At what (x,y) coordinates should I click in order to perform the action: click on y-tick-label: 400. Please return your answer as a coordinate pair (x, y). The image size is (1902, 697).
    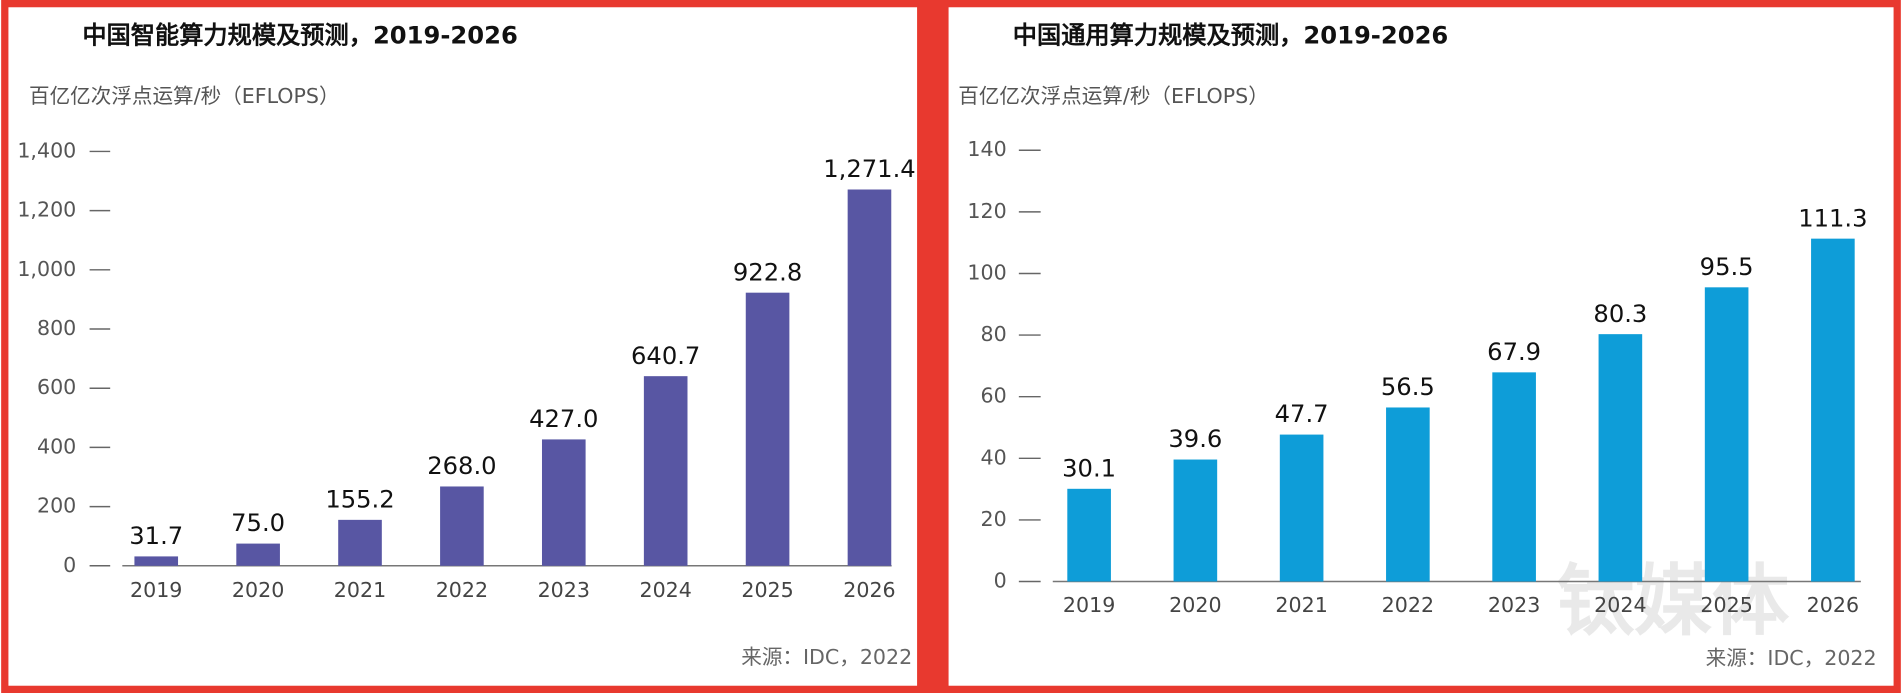
    Looking at the image, I should click on (56, 446).